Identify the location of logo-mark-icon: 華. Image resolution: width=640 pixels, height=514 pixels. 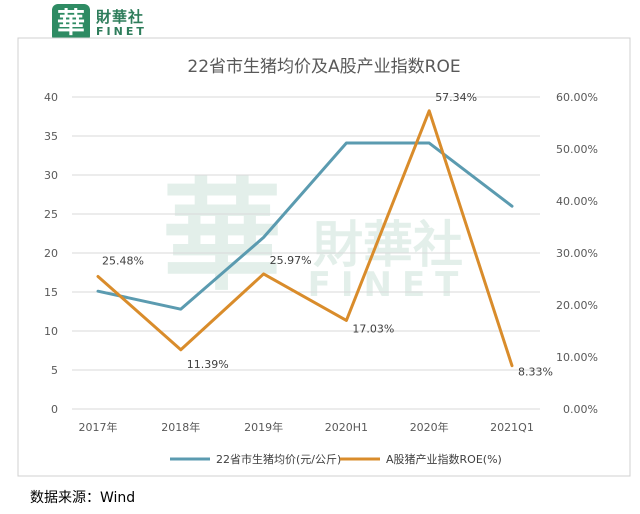
(71, 23).